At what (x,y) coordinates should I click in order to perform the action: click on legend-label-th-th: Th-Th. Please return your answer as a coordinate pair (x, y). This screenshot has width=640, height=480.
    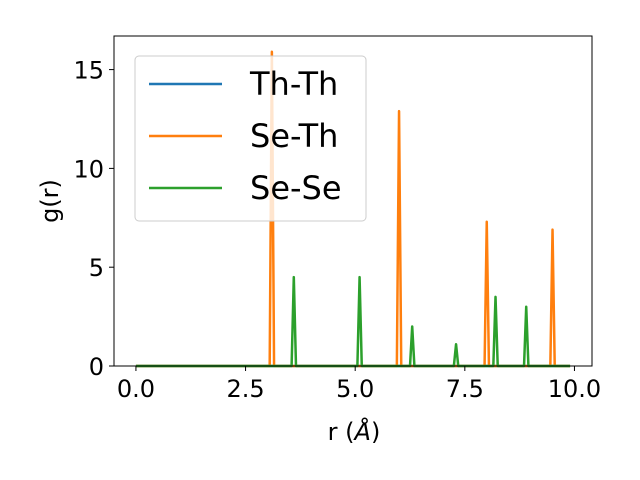
    Looking at the image, I should click on (293, 84).